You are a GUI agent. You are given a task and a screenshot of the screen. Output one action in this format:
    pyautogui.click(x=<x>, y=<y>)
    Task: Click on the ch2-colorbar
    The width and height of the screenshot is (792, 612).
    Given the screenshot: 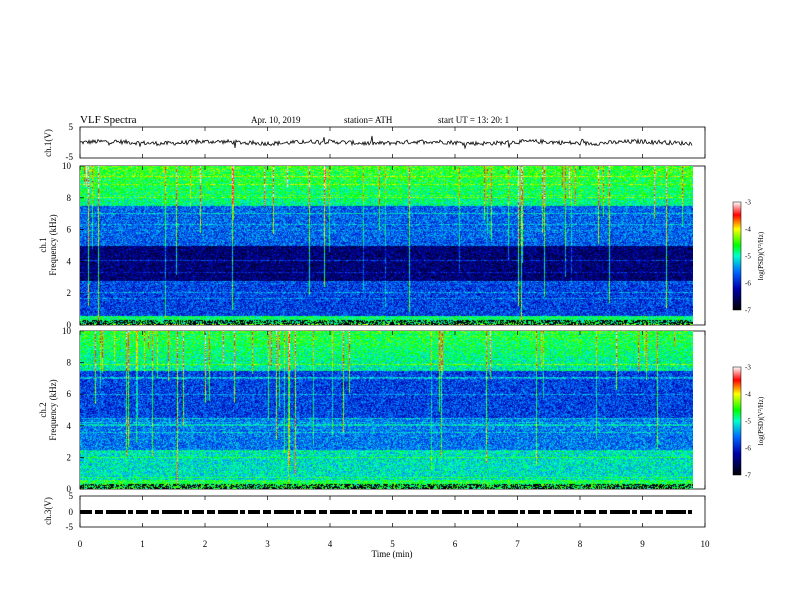 What is the action you would take?
    pyautogui.click(x=737, y=421)
    